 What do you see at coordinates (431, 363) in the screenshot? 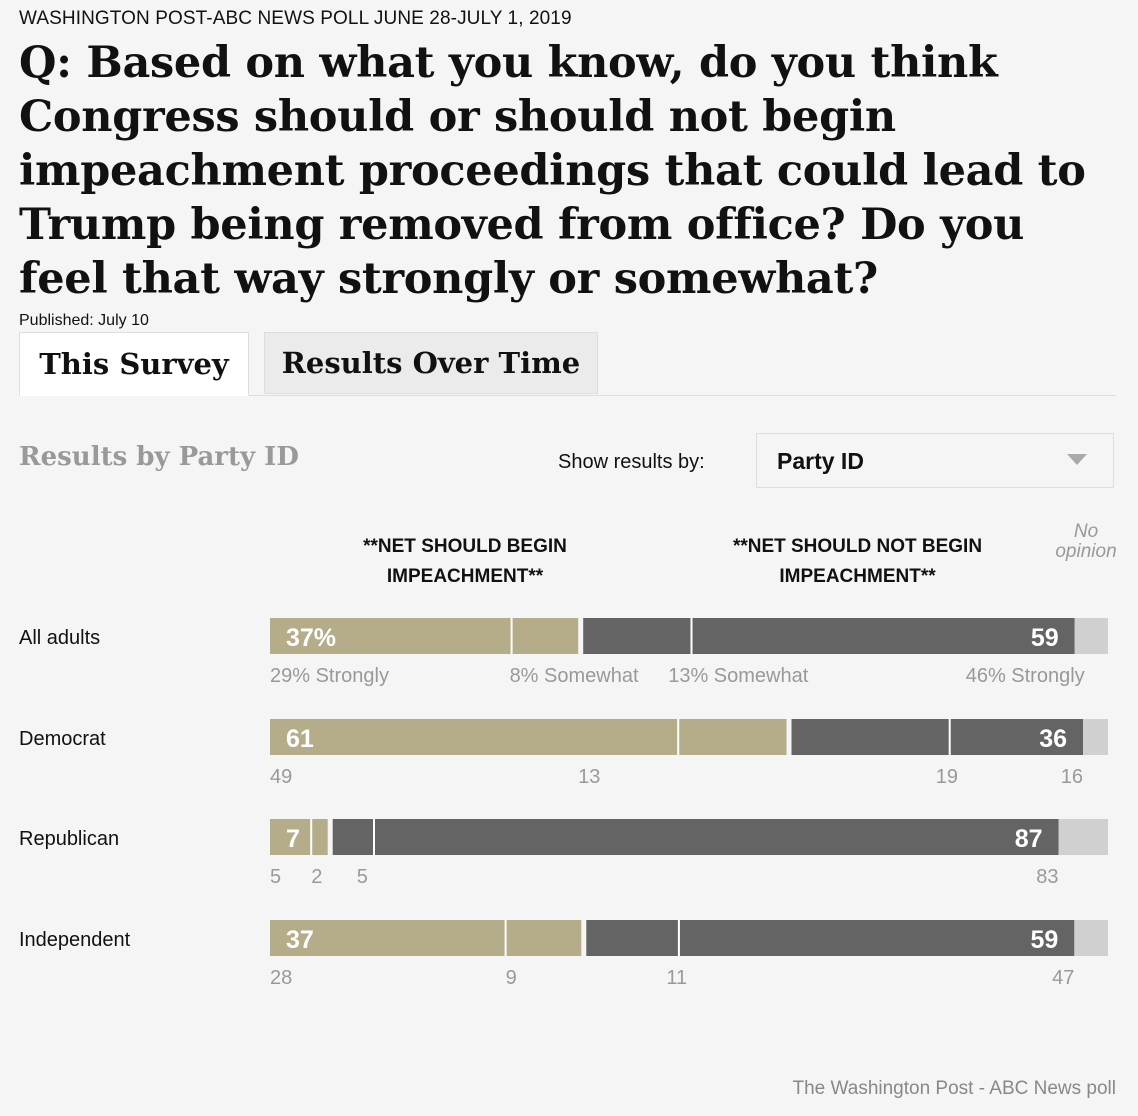
I see `tab-results-over-time: Results Over Time` at bounding box center [431, 363].